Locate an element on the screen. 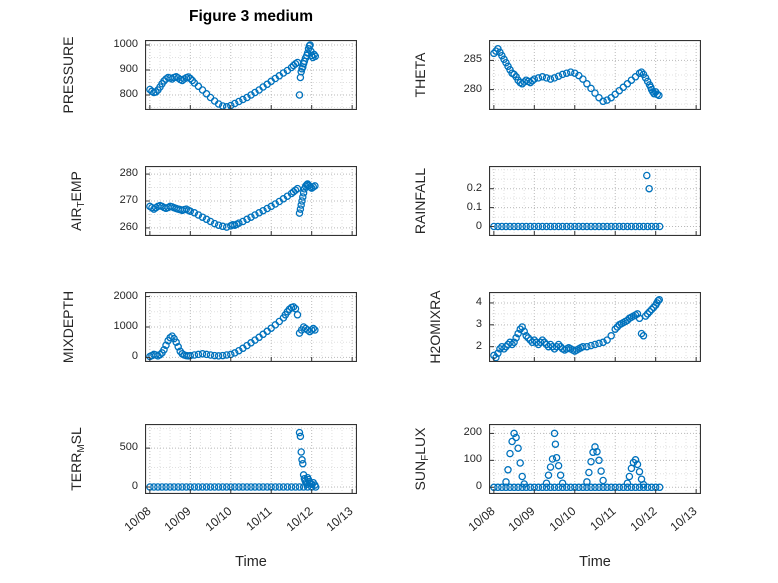 The image size is (778, 583). ylabel-subscript: F is located at coordinates (425, 457).